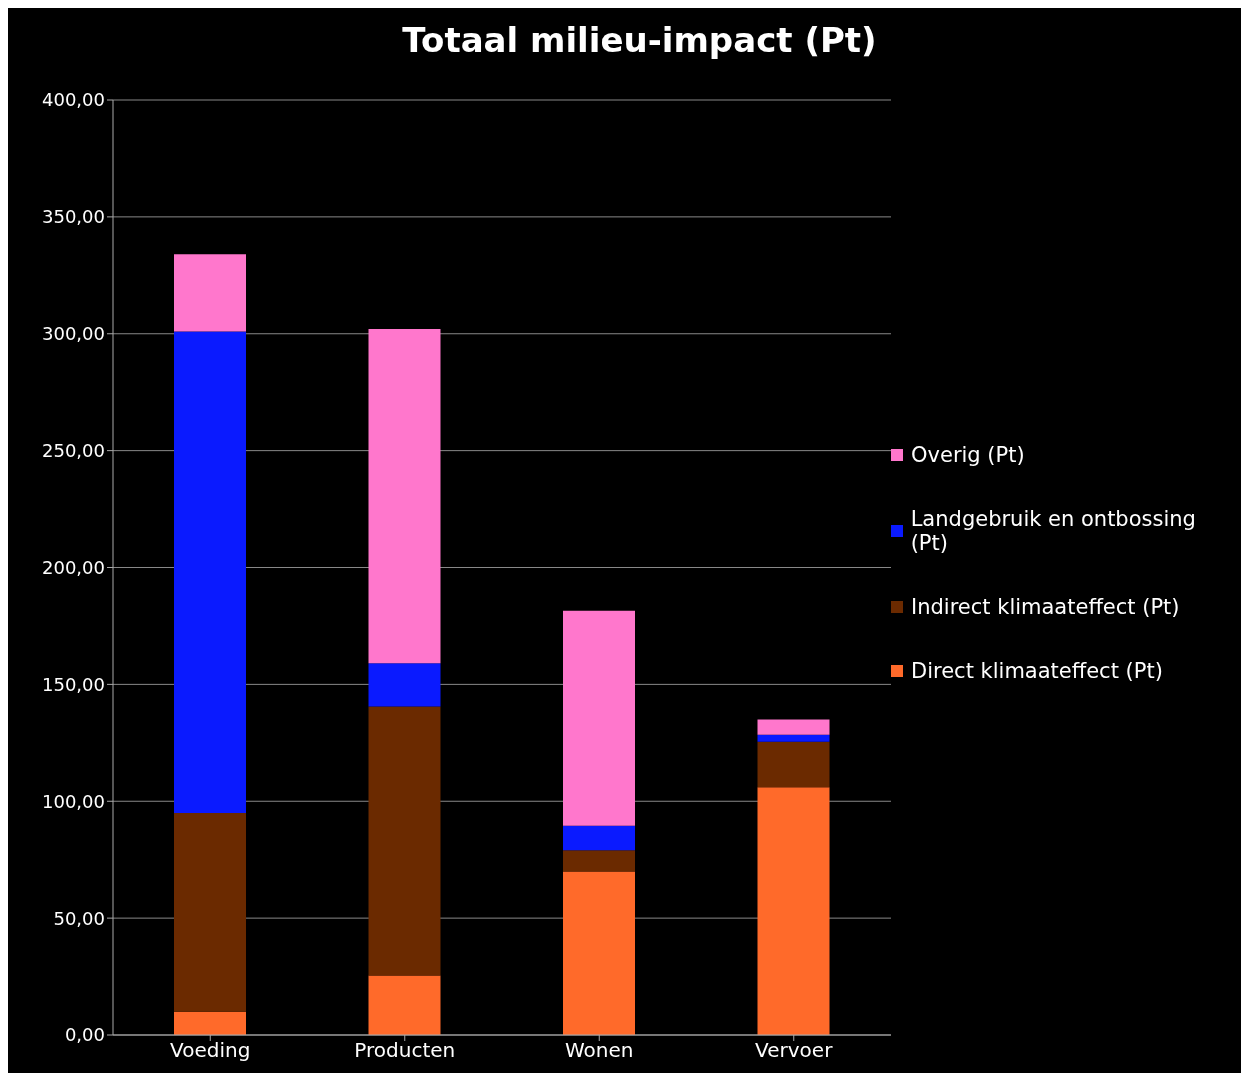  What do you see at coordinates (1045, 606) in the screenshot?
I see `legend-label: Indirect klimaateffect (Pt)` at bounding box center [1045, 606].